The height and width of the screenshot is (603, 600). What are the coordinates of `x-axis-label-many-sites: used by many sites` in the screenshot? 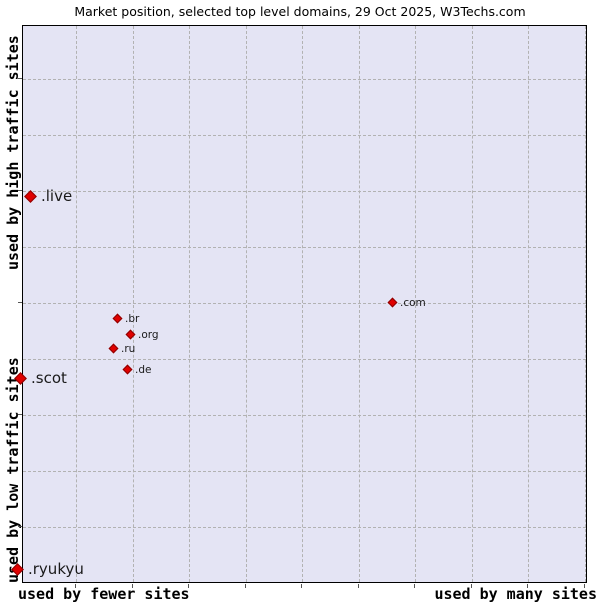 It's located at (515, 594).